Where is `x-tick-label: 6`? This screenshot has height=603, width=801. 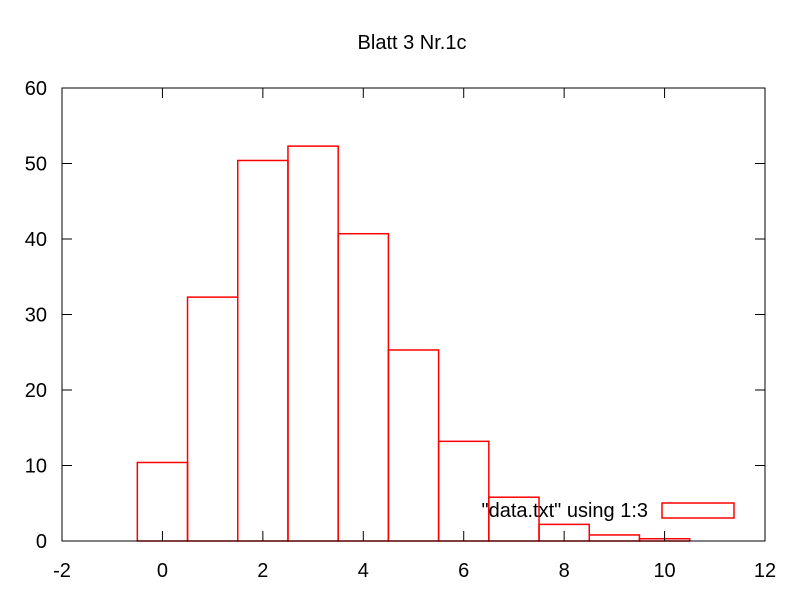 x-tick-label: 6 is located at coordinates (463, 571).